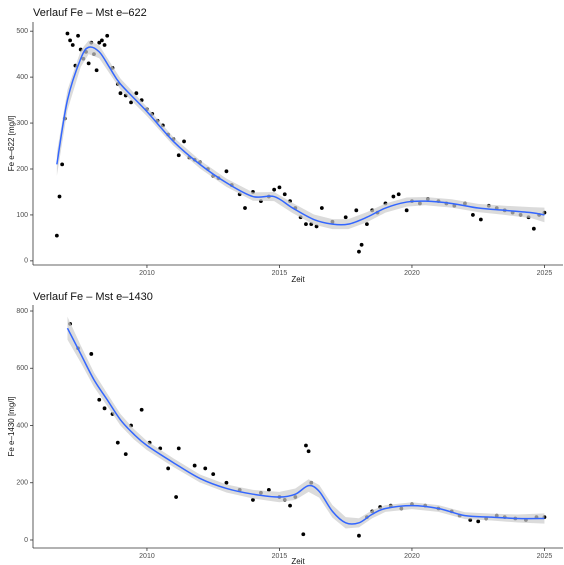 The width and height of the screenshot is (564, 565). I want to click on chart-title: Verlauf Fe – Mst e–1430, so click(93, 297).